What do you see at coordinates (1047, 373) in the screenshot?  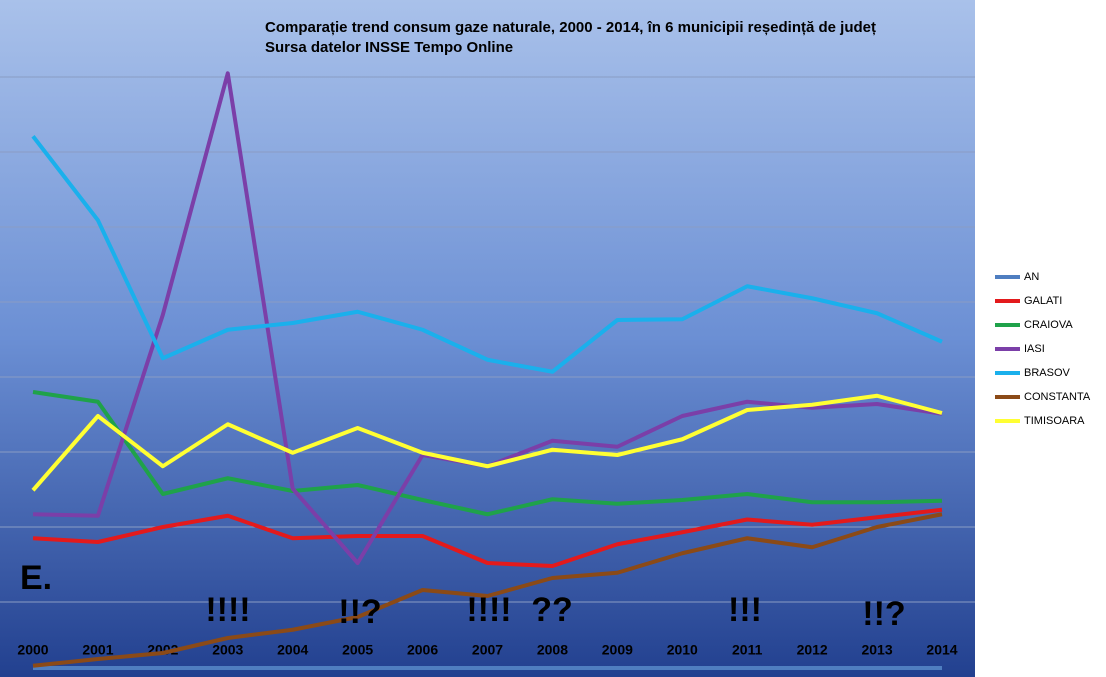 I see `legend-label: BRASOV` at bounding box center [1047, 373].